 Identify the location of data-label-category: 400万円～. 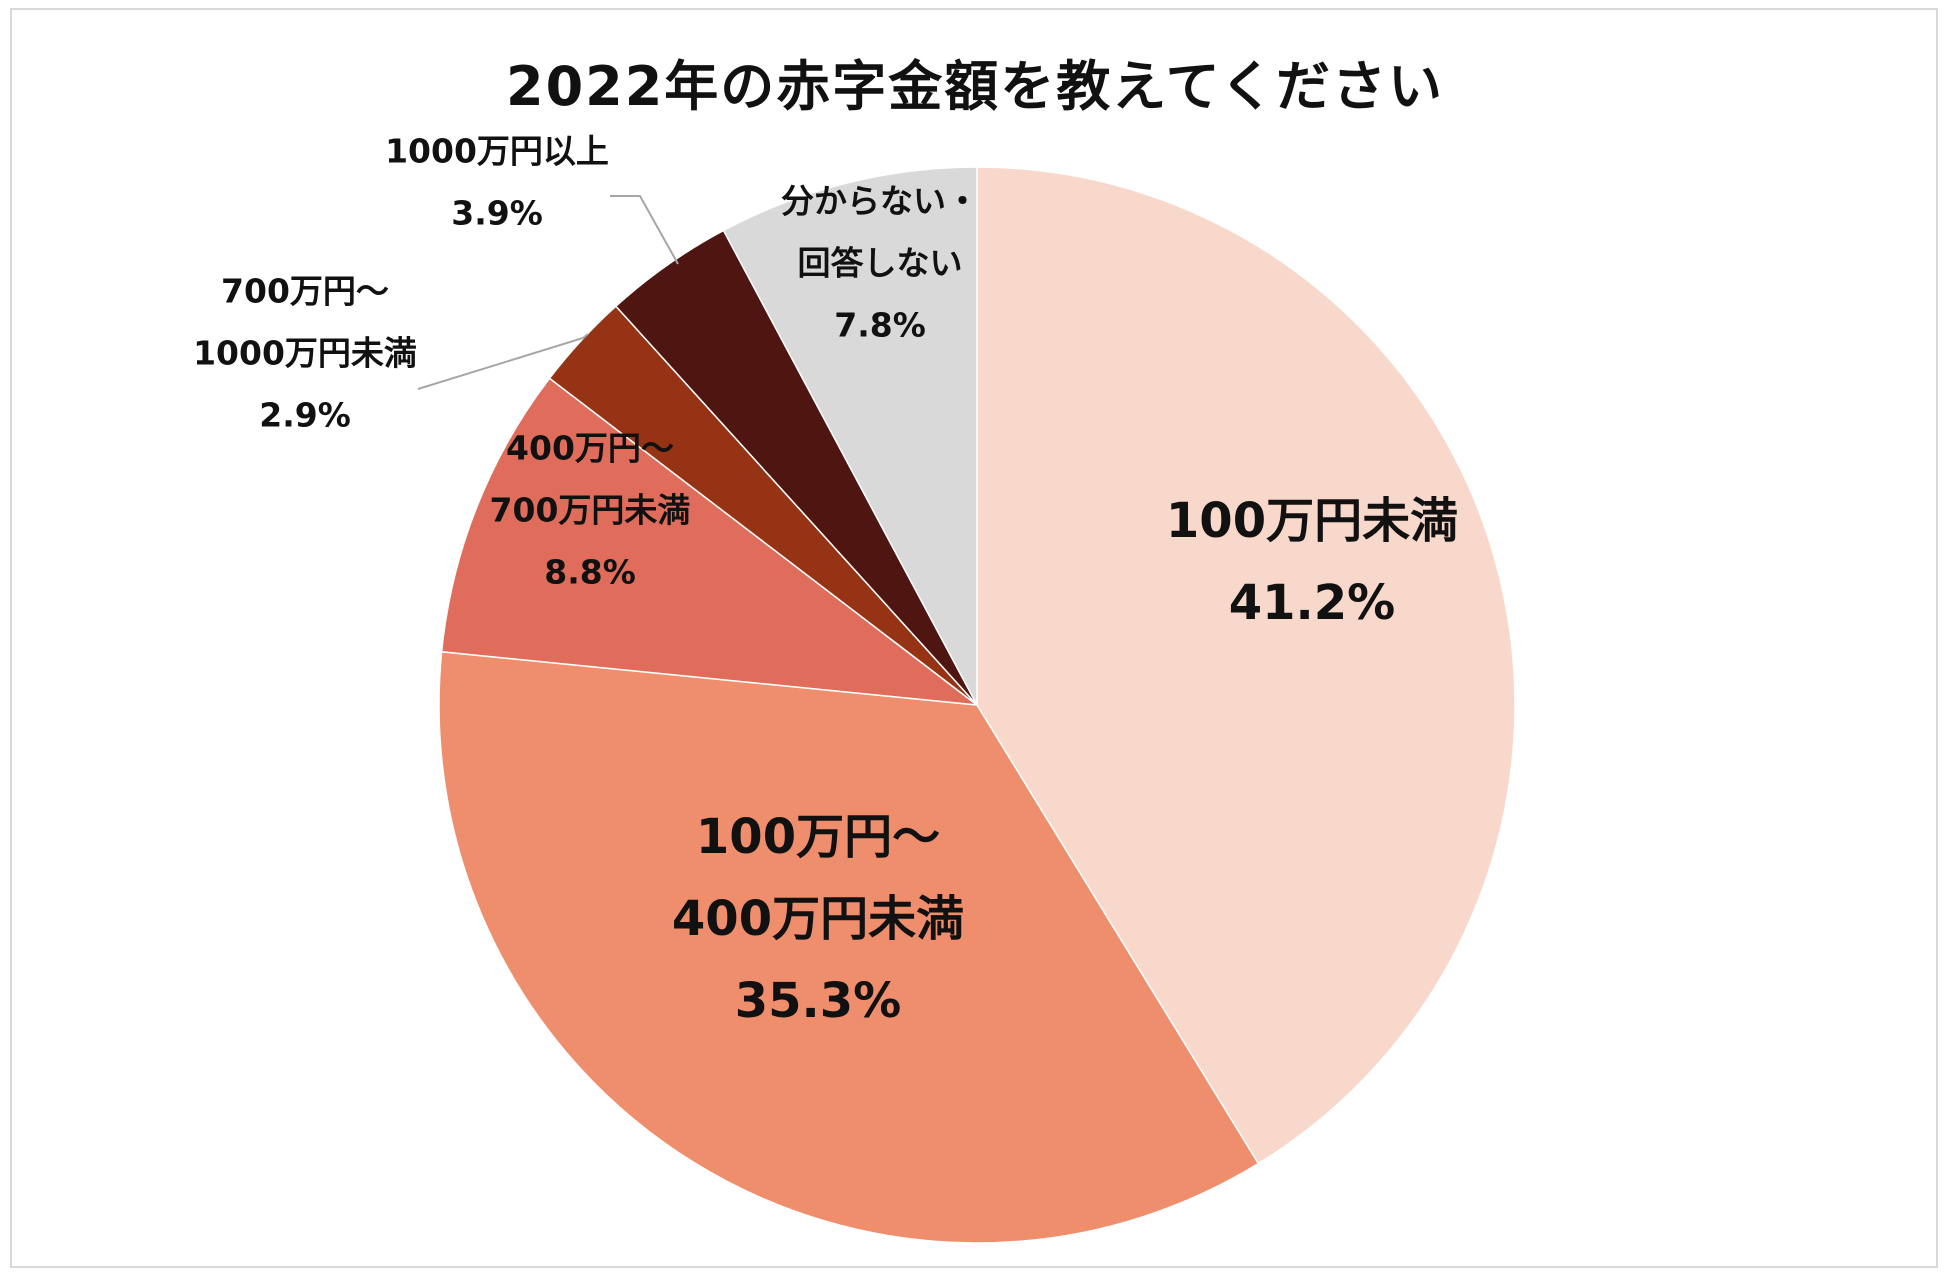
(590, 448).